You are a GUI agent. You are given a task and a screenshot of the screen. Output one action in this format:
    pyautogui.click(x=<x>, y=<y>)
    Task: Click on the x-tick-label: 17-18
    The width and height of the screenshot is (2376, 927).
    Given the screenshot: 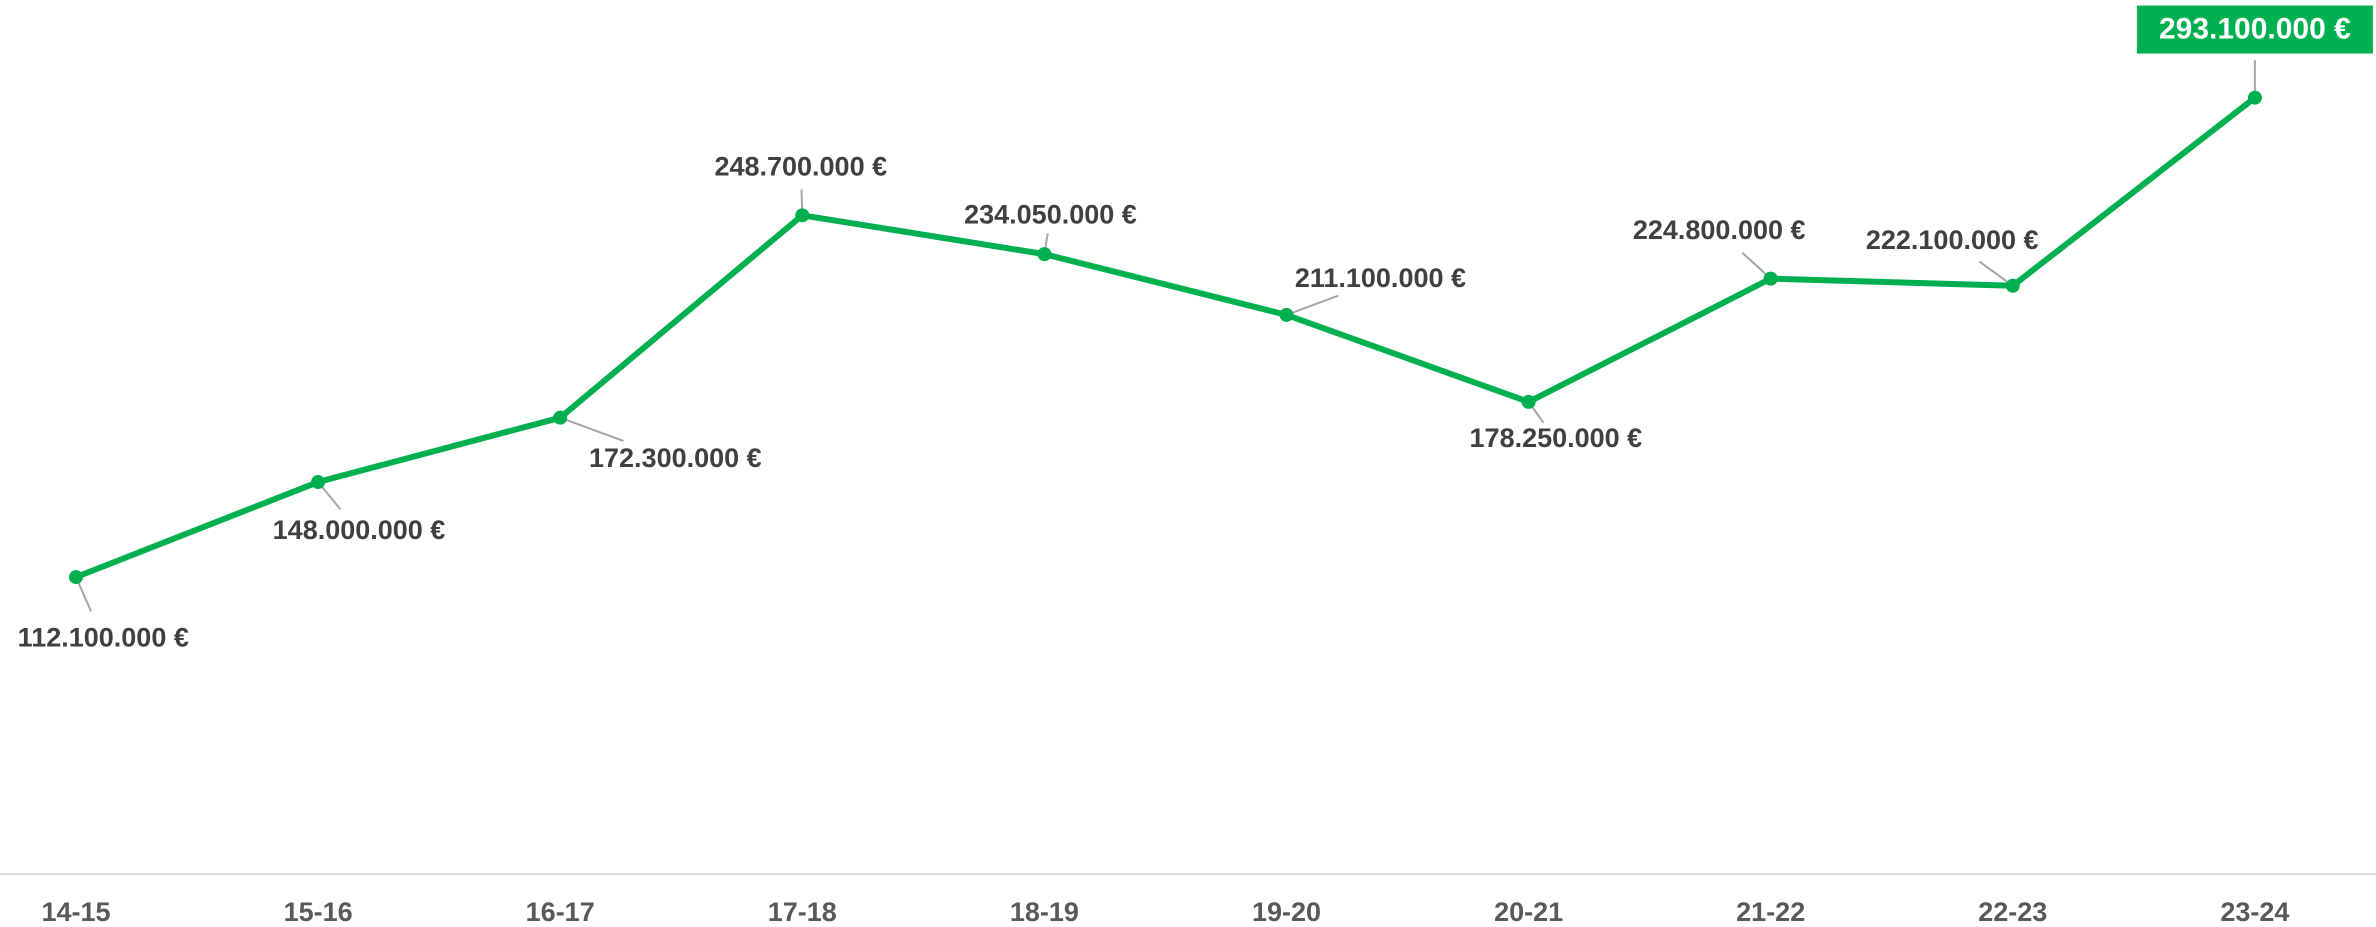 What is the action you would take?
    pyautogui.click(x=802, y=912)
    